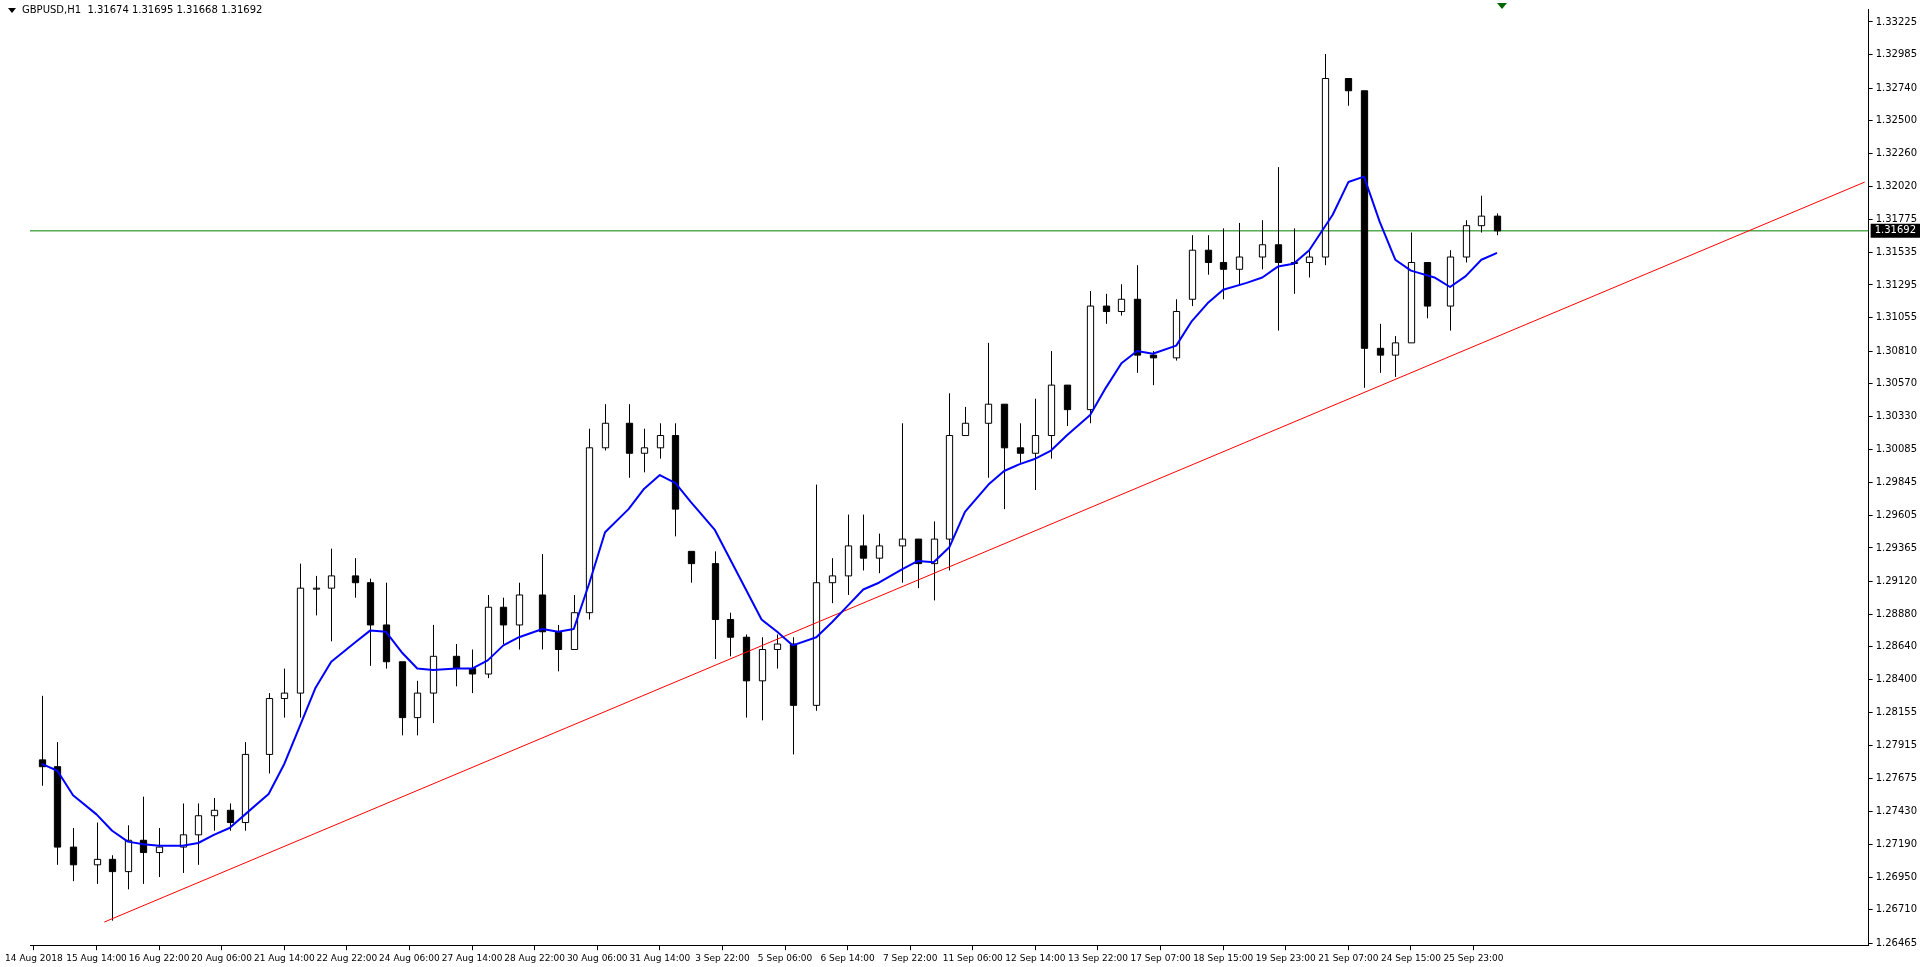 This screenshot has width=1920, height=967. Describe the element at coordinates (1098, 957) in the screenshot. I see `x-tick-label: 13 Sep 22:00` at that location.